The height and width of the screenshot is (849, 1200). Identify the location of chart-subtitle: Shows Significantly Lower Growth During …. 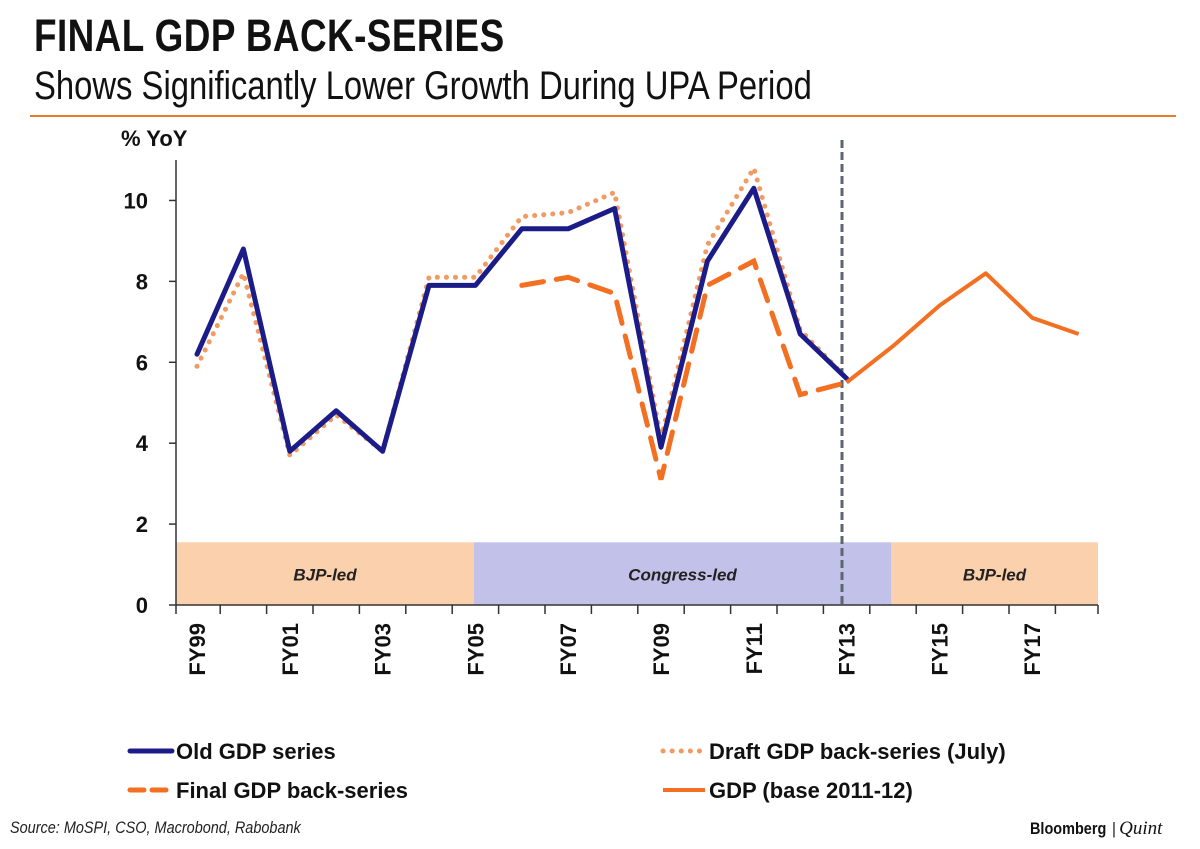
(423, 86).